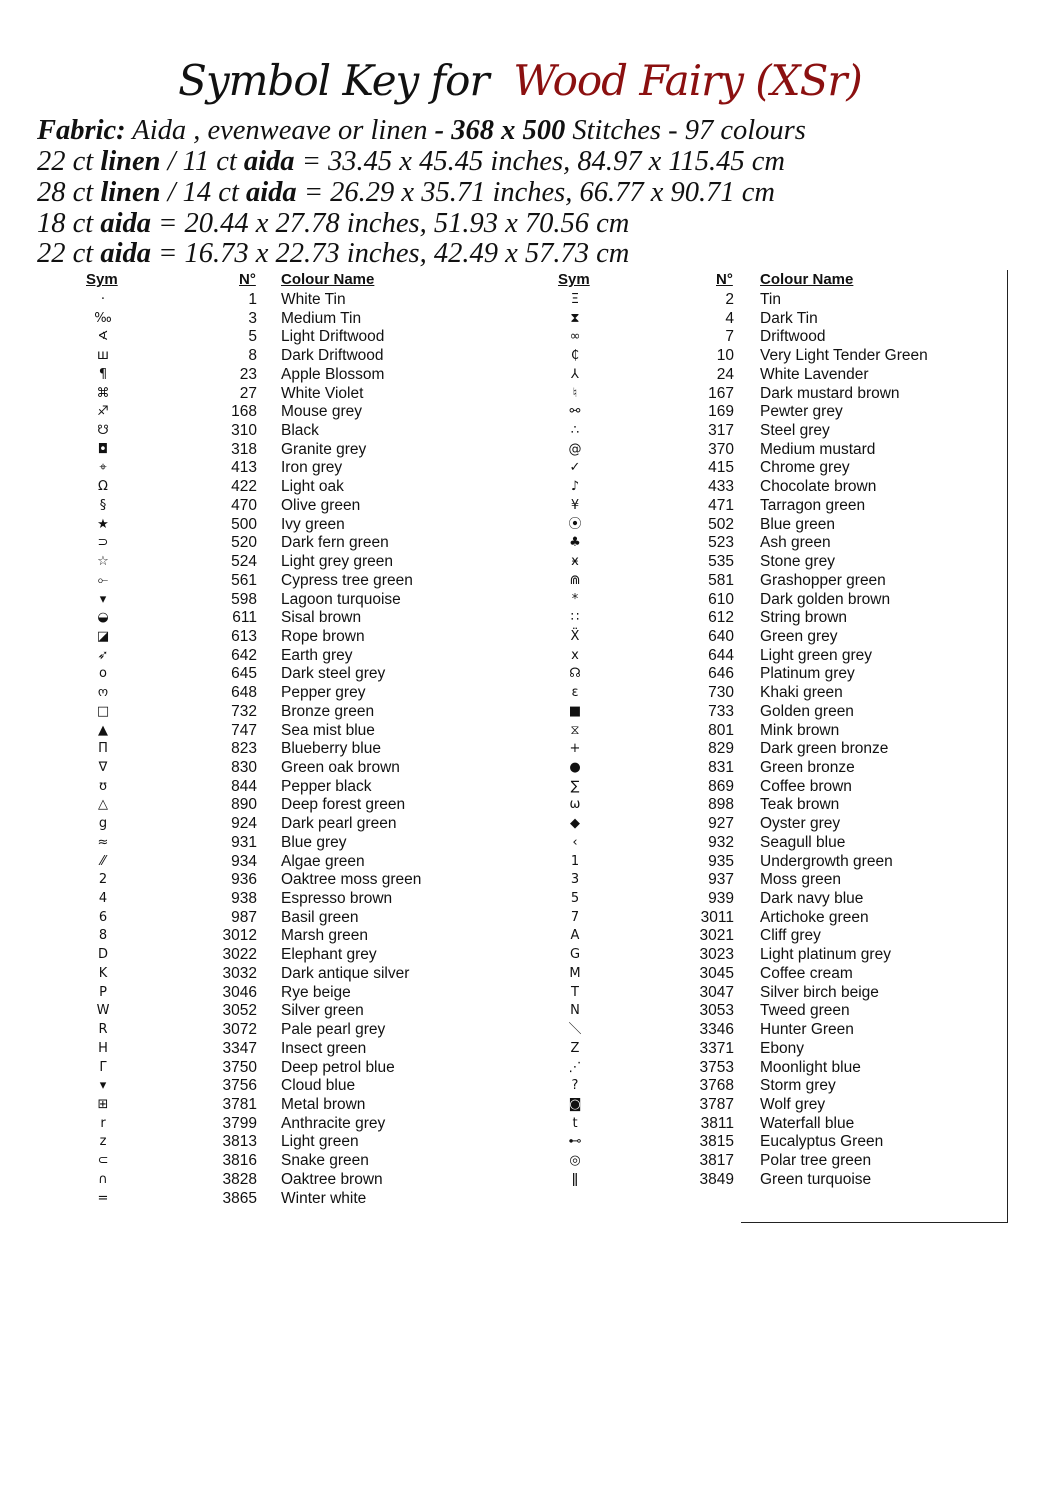 This screenshot has height=1500, width=1060. I want to click on colour-number: 520, so click(244, 543).